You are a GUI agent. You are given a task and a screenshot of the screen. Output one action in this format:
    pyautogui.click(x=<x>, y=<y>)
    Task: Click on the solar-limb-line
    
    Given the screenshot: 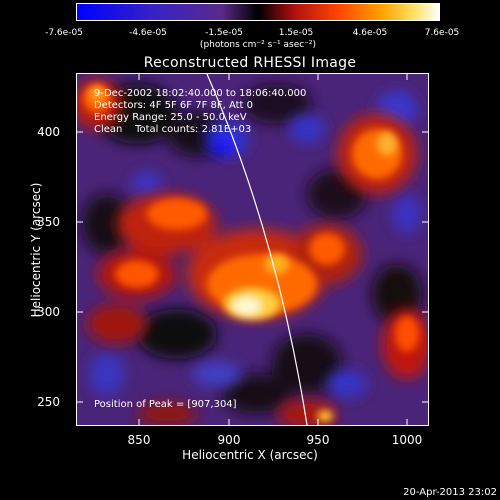 What is the action you would take?
    pyautogui.click(x=257, y=249)
    